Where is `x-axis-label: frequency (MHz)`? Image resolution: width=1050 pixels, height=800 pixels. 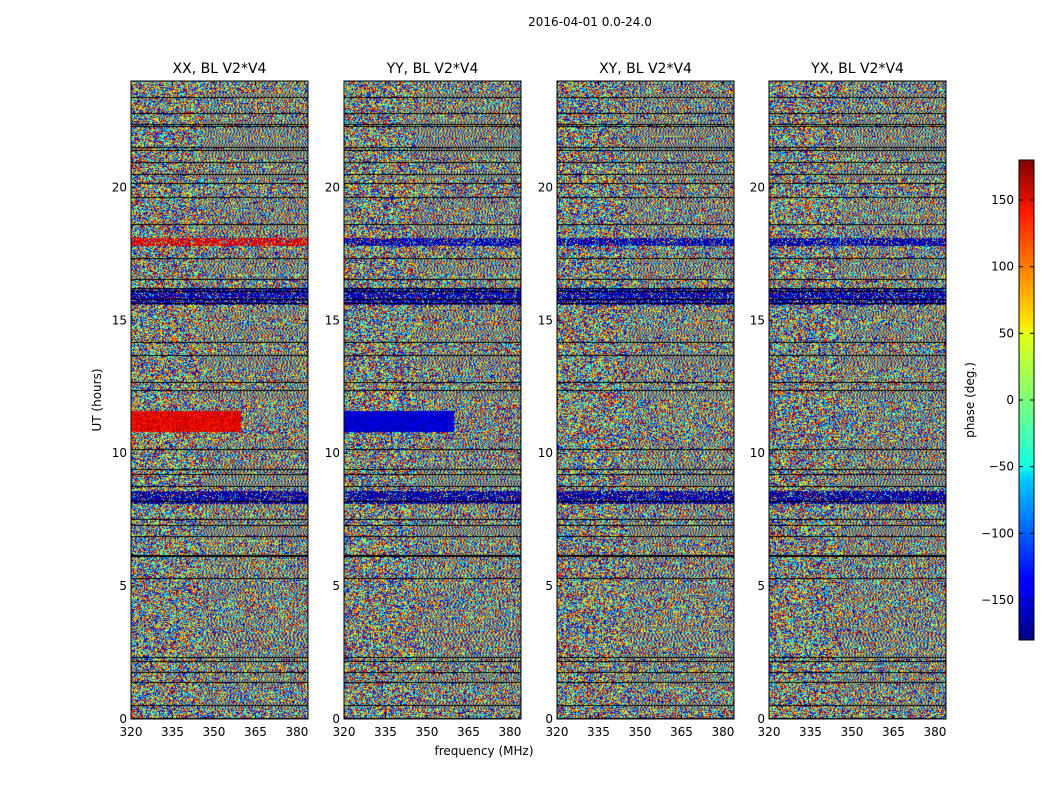
x-axis-label: frequency (MHz) is located at coordinates (483, 751).